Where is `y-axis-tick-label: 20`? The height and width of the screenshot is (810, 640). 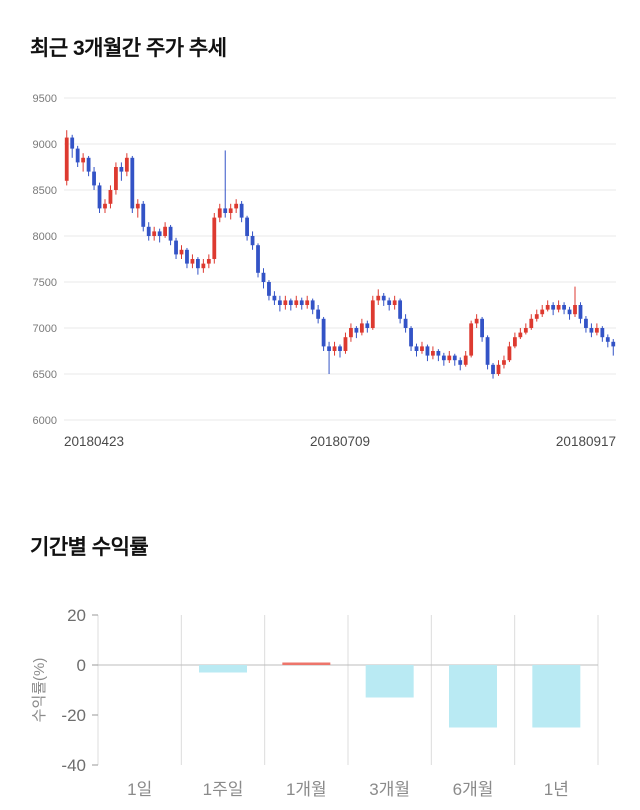
y-axis-tick-label: 20 is located at coordinates (76, 615).